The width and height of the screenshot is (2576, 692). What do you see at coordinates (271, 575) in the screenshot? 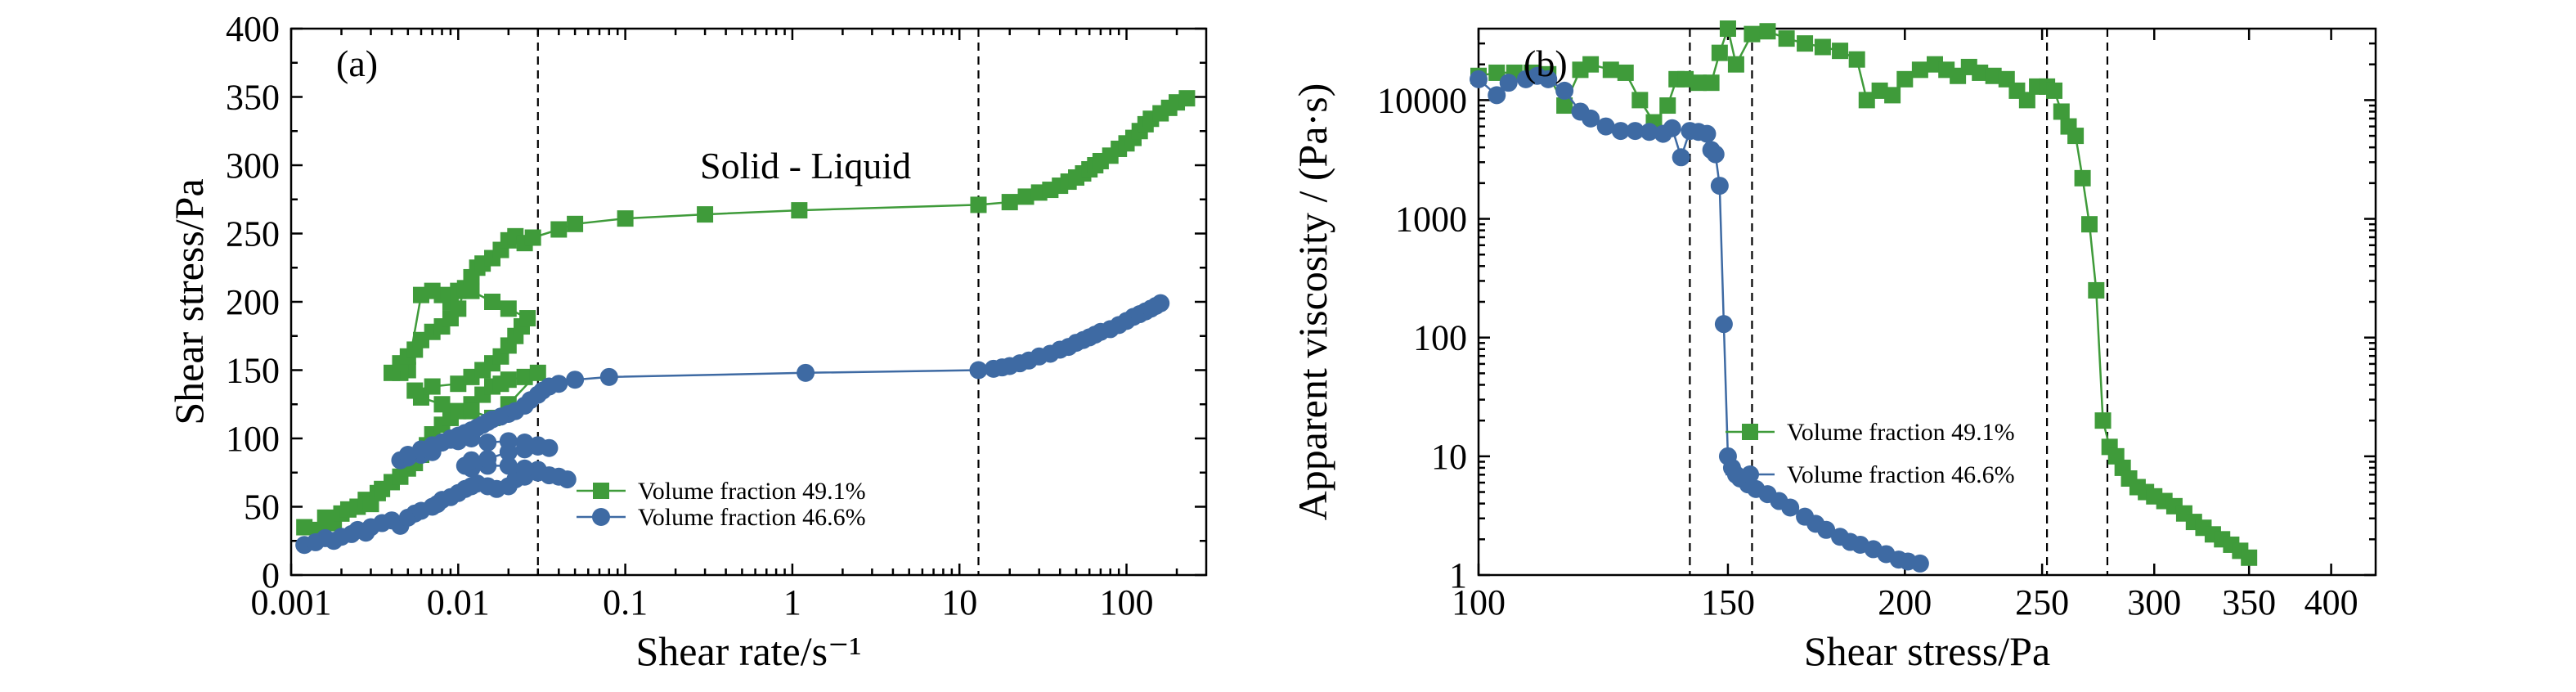
I see `y-tick-label: 0` at bounding box center [271, 575].